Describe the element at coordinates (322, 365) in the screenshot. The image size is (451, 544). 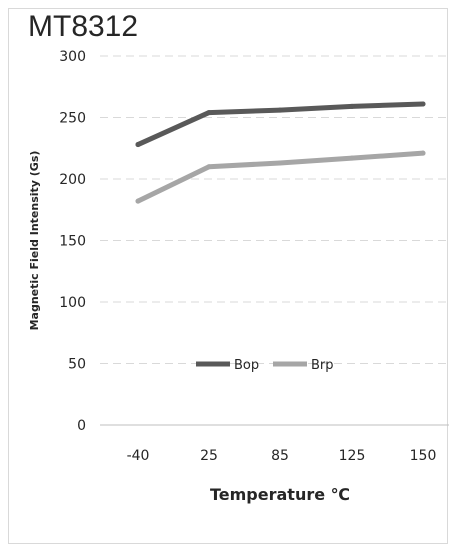
I see `legend-label-brp: Brp` at that location.